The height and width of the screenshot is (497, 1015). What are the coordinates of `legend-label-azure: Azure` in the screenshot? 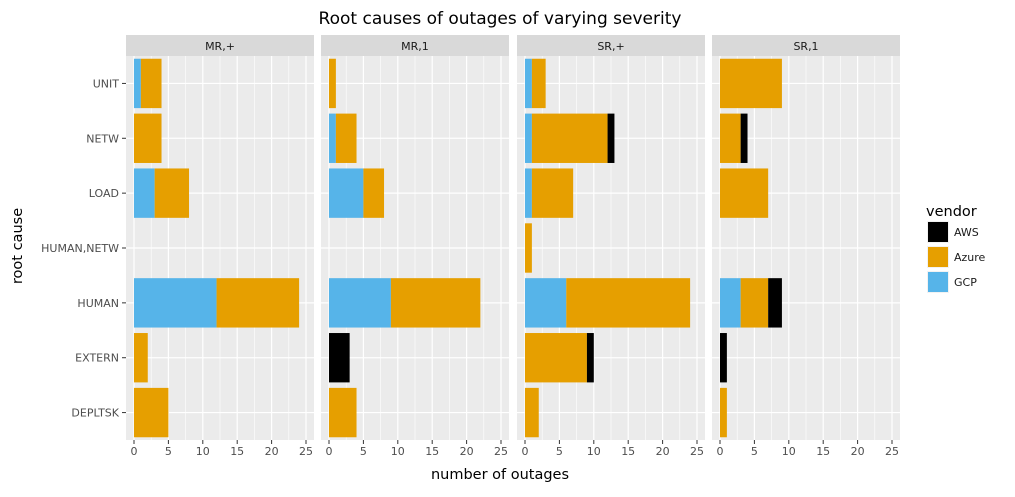 It's located at (970, 257).